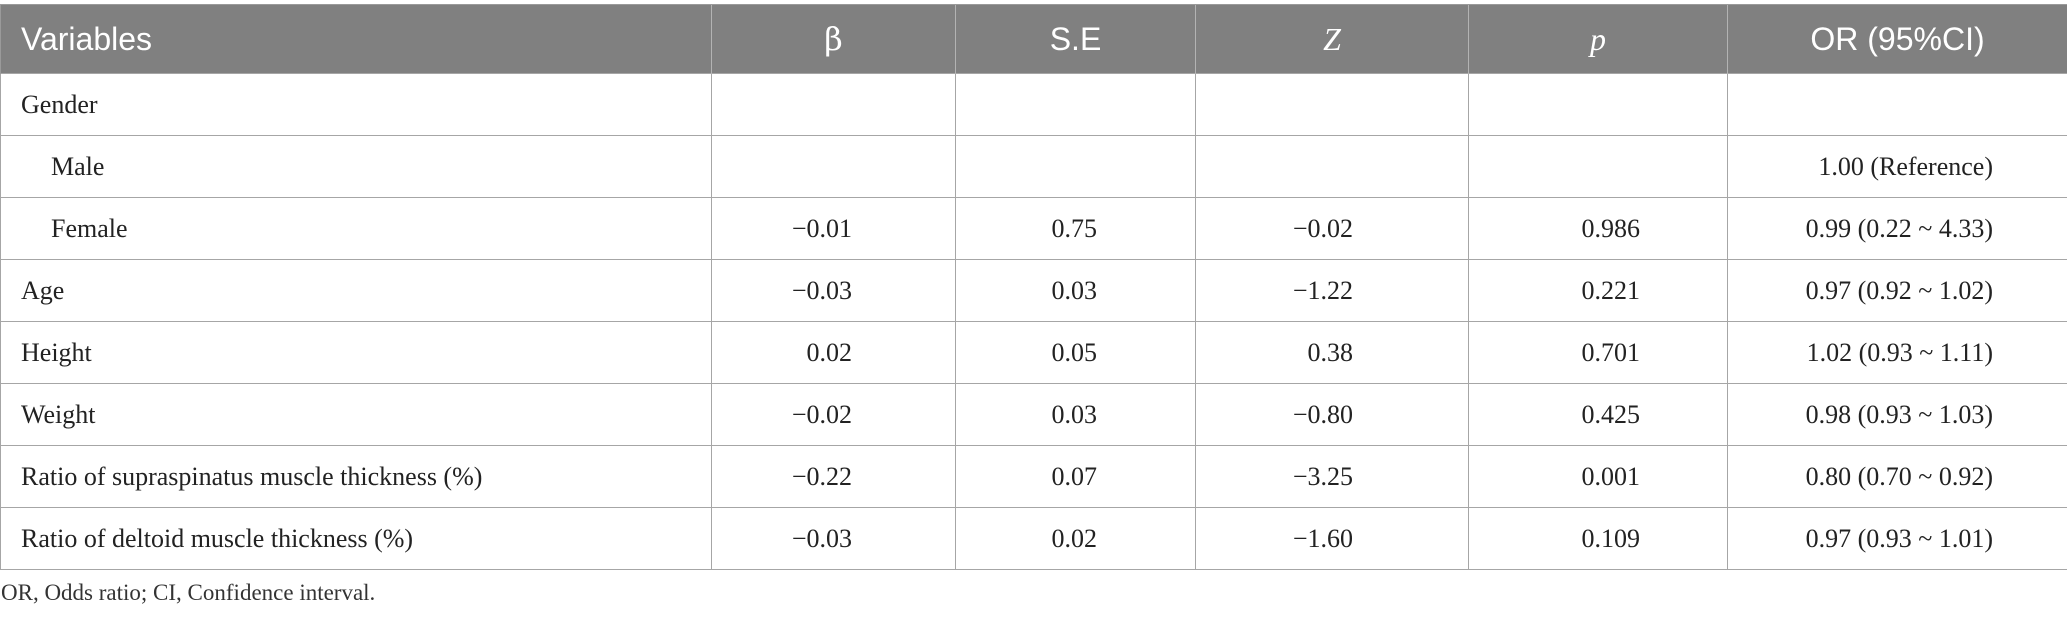 Image resolution: width=2067 pixels, height=619 pixels. Describe the element at coordinates (1075, 538) in the screenshot. I see `cell-se: 0.02` at that location.